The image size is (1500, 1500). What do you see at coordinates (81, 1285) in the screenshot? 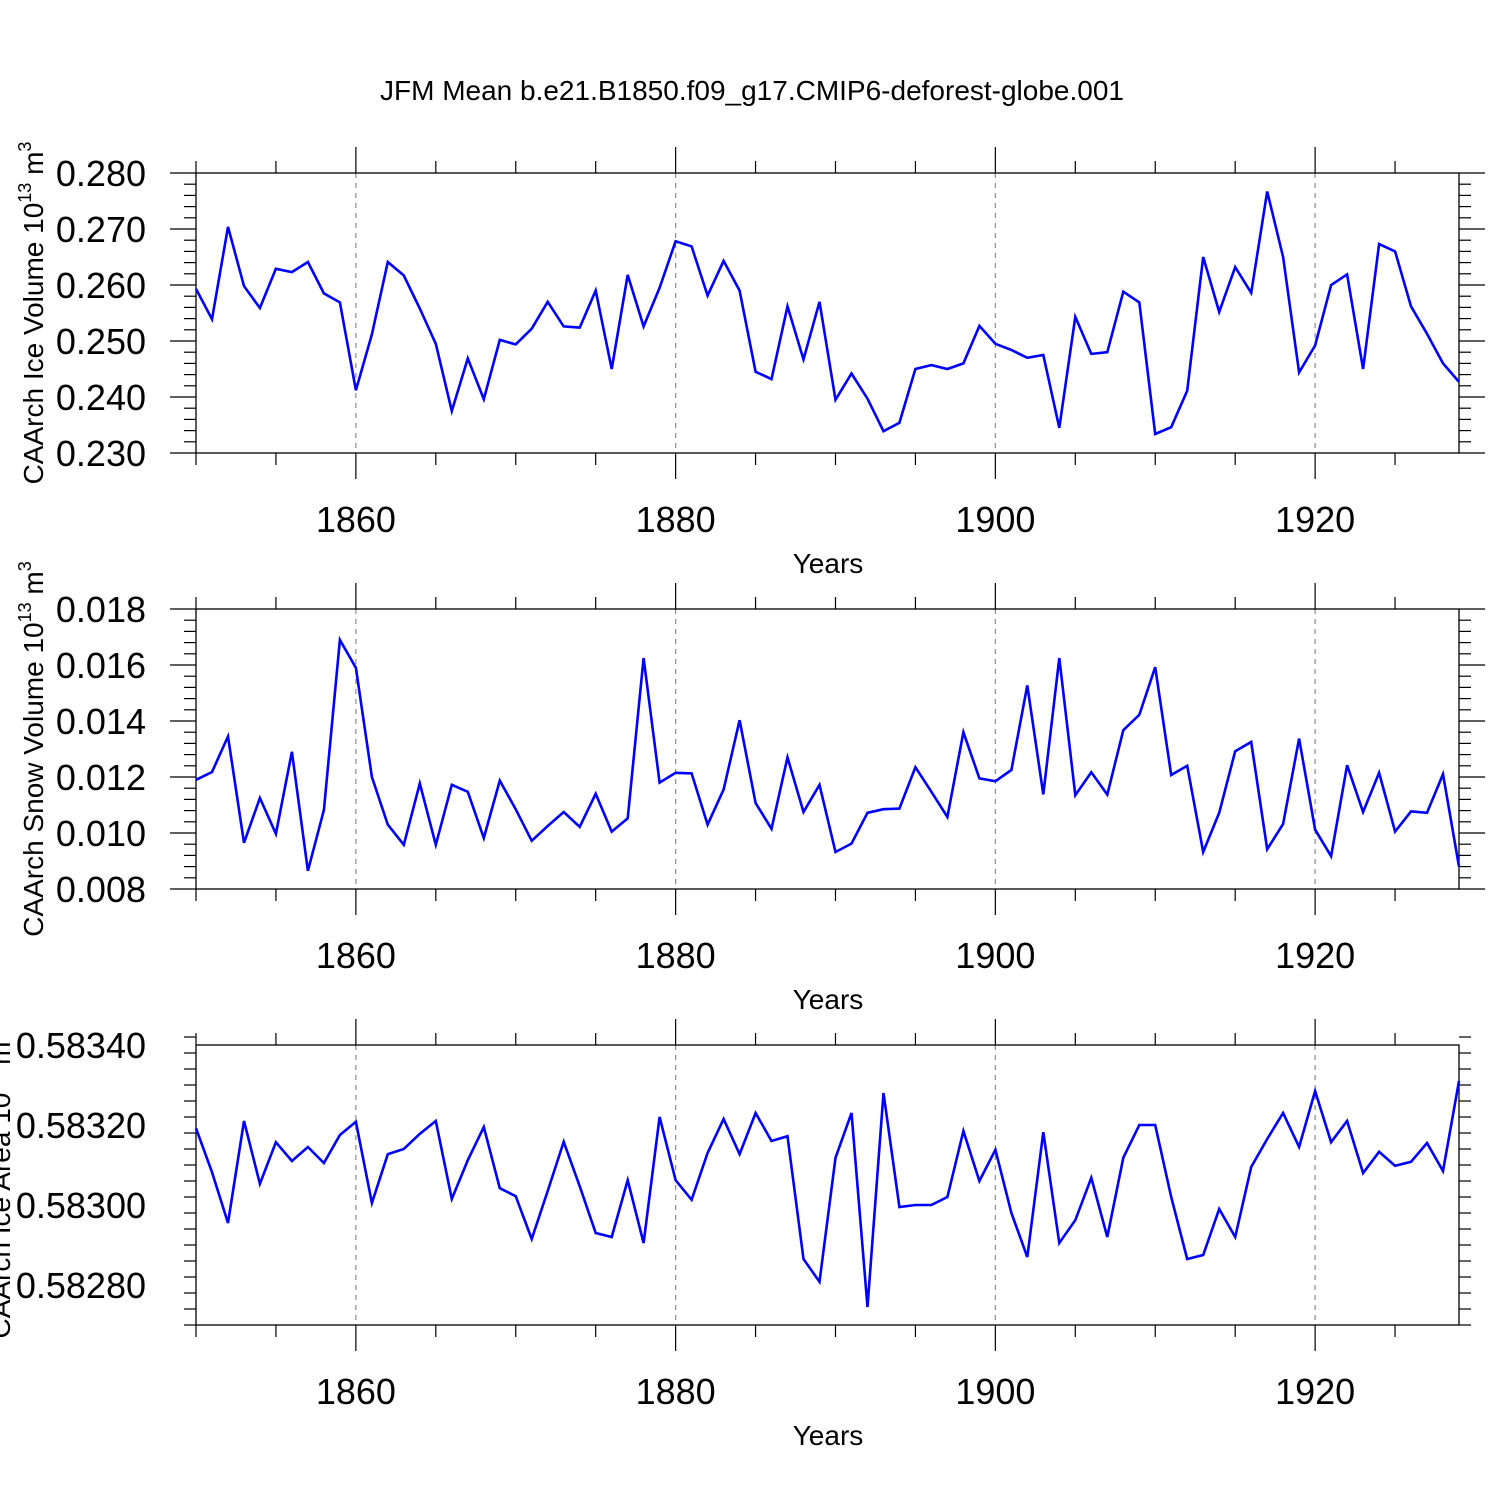
I see `y-tick-label: 0.58280` at bounding box center [81, 1285].